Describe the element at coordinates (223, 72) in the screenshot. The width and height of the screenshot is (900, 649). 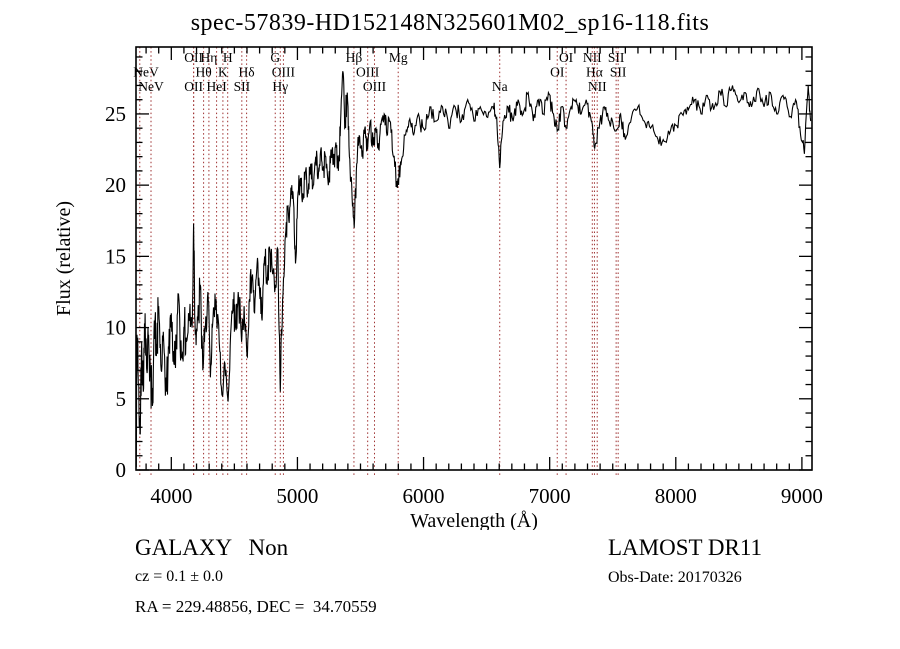
I see `spectral-line-label: K` at that location.